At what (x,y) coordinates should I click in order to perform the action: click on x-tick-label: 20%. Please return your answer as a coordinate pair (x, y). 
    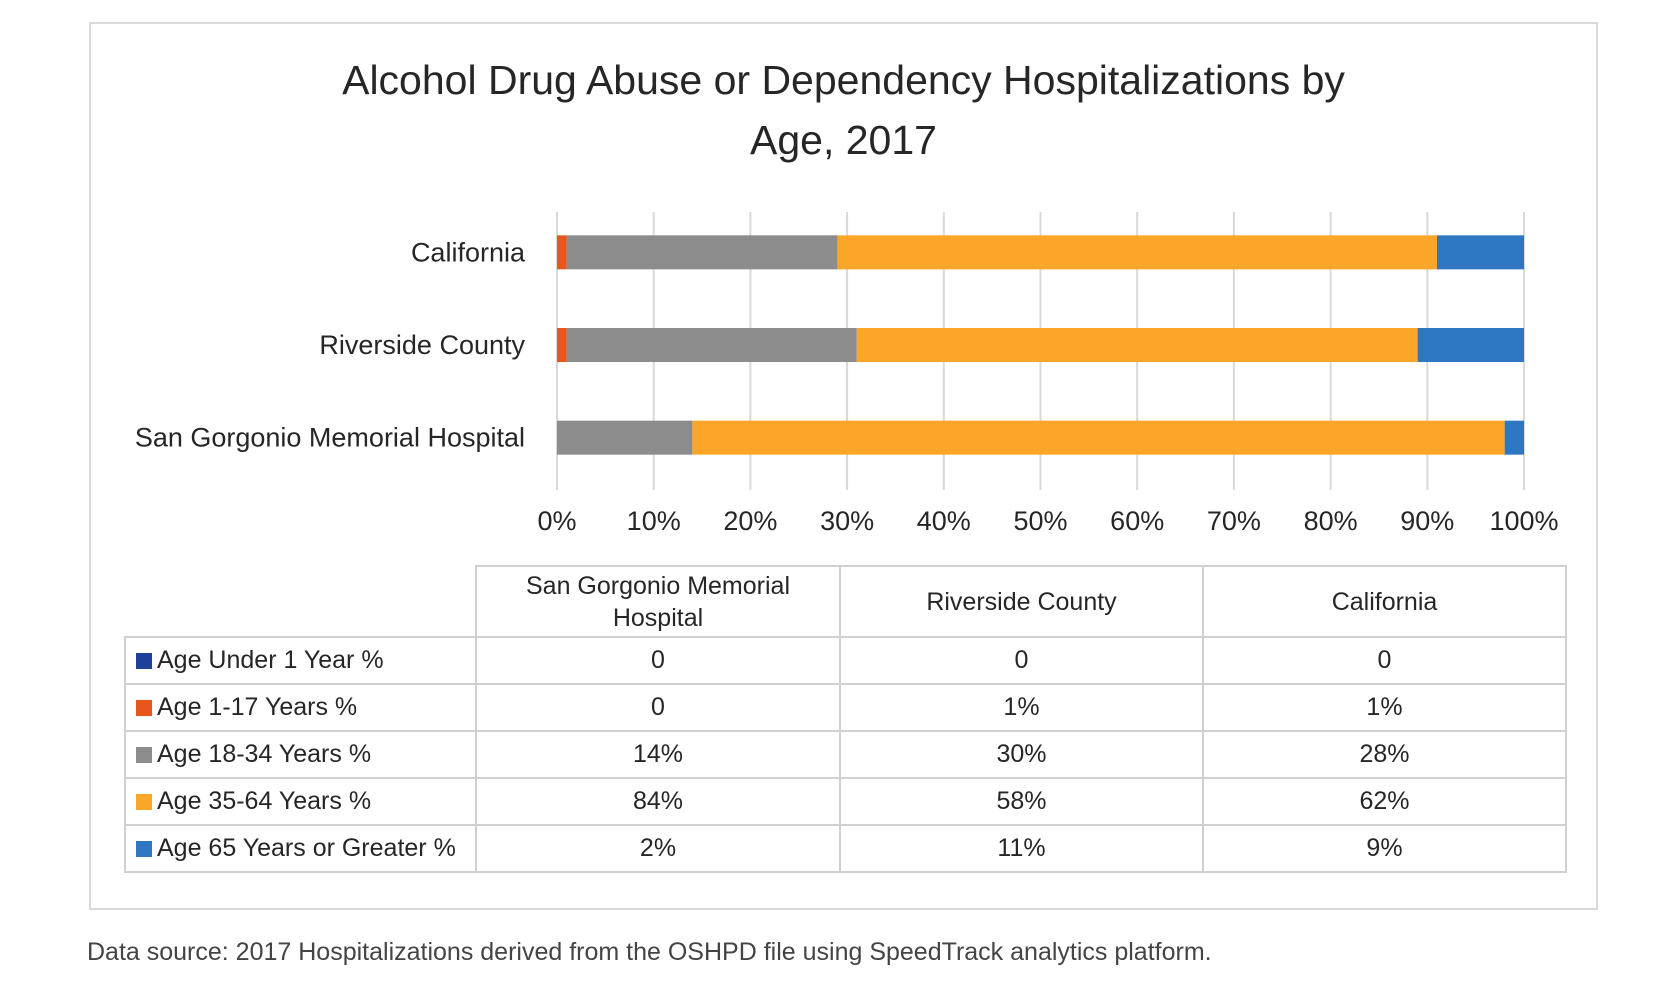
    Looking at the image, I should click on (750, 521).